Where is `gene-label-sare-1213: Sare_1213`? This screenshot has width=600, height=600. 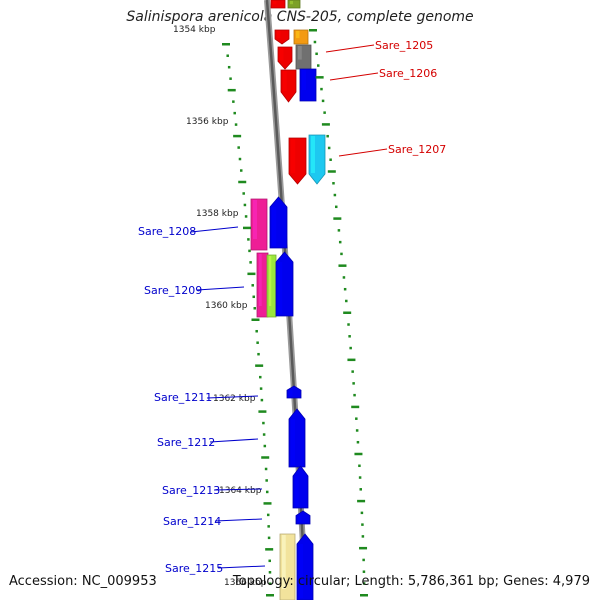 gene-label-sare-1213: Sare_1213 is located at coordinates (191, 490).